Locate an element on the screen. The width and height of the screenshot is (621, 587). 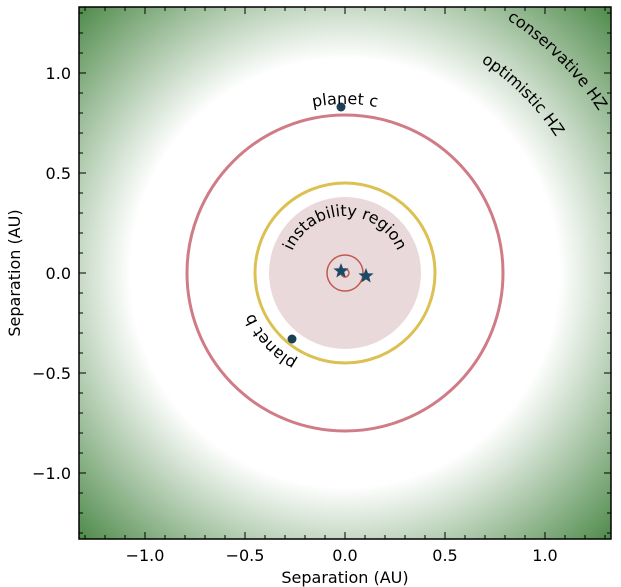
x-tick-labels: −1.0 −0.5 0.0 0.5 1.0 is located at coordinates (342, 555).